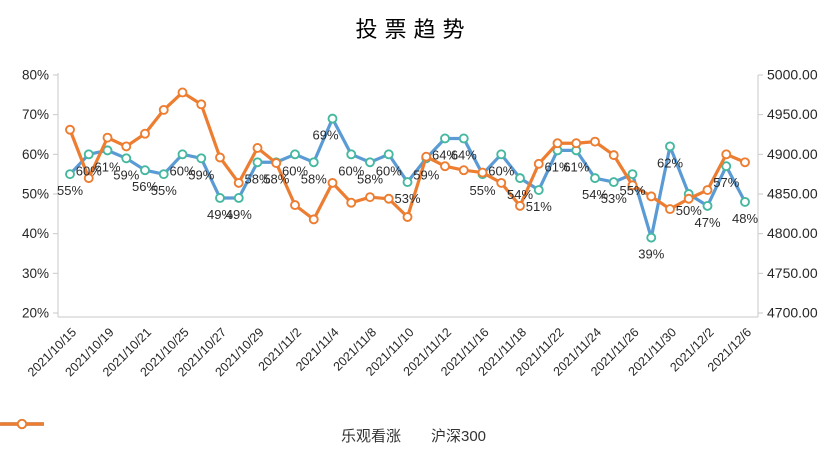 The width and height of the screenshot is (827, 473). What do you see at coordinates (35, 154) in the screenshot?
I see `y-axis-left-tick-label: 60%` at bounding box center [35, 154].